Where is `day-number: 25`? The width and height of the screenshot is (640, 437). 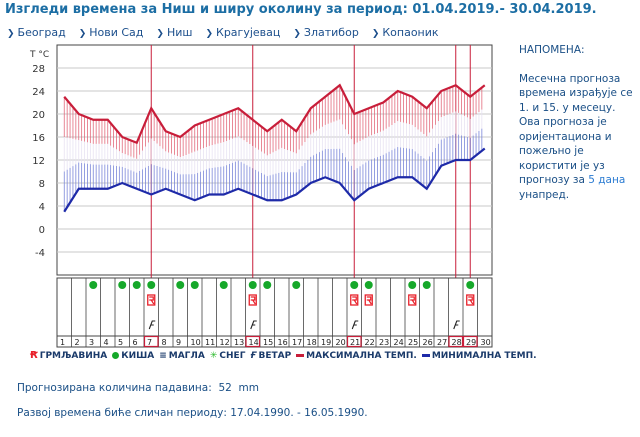
day-number: 25 is located at coordinates (413, 342).